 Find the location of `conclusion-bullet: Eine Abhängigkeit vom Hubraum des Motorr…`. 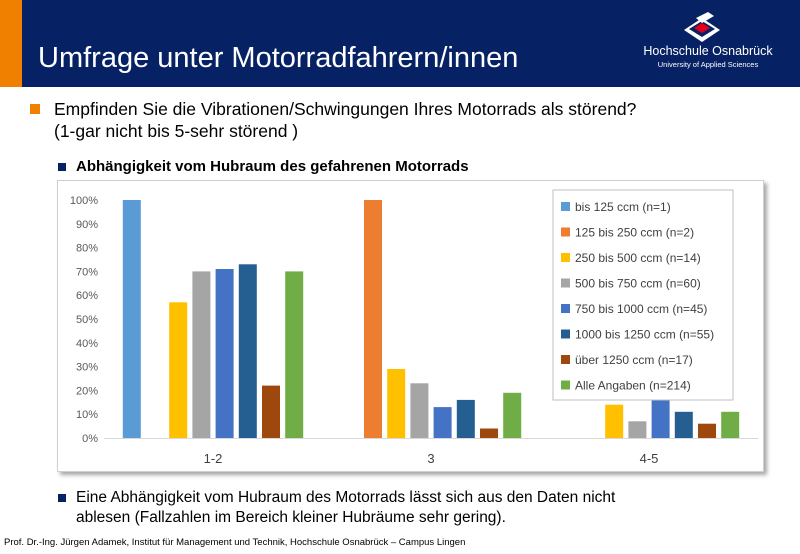

conclusion-bullet: Eine Abhängigkeit vom Hubraum des Motorr… is located at coordinates (417, 508).